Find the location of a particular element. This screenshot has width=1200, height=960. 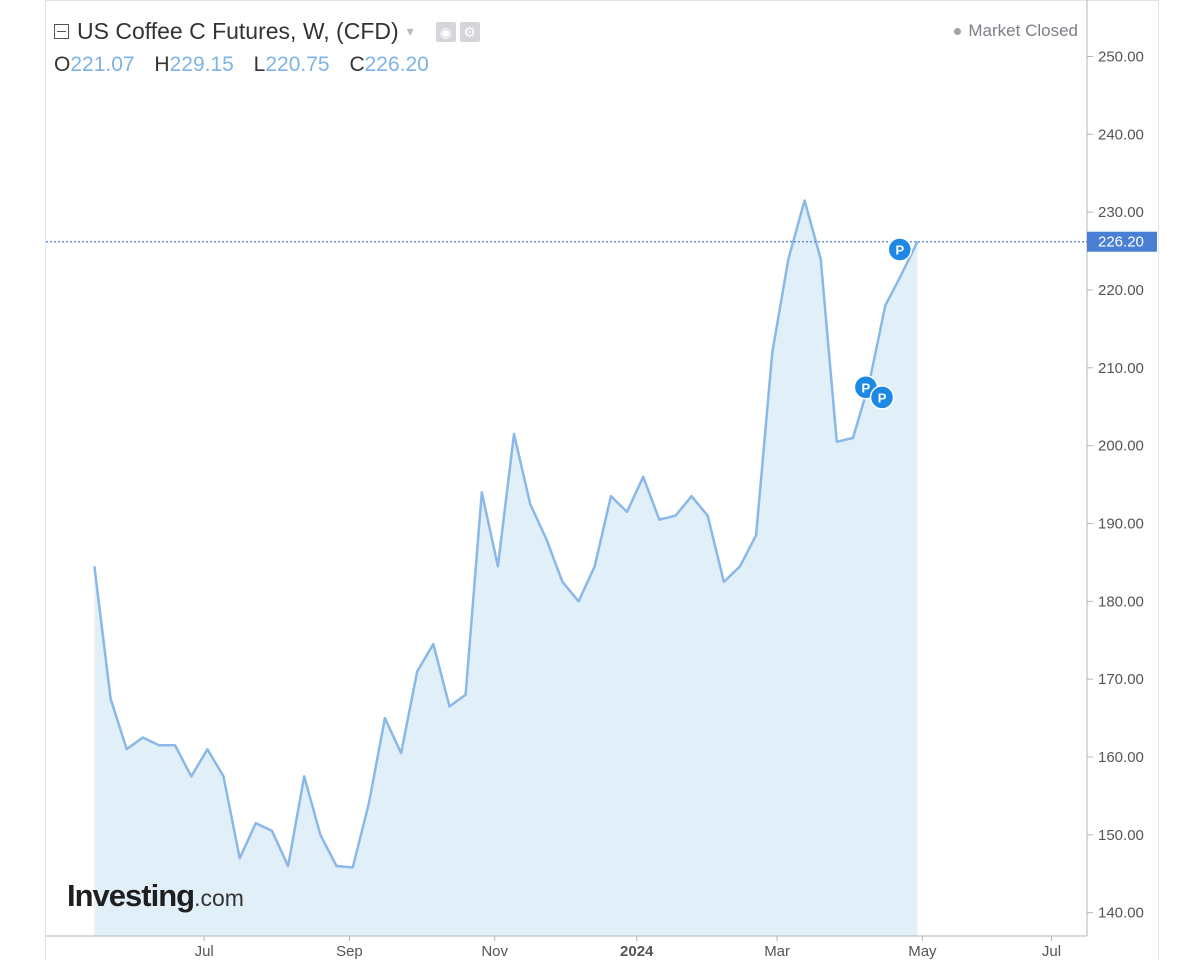

market-status-text: Market Closed is located at coordinates (1023, 30).